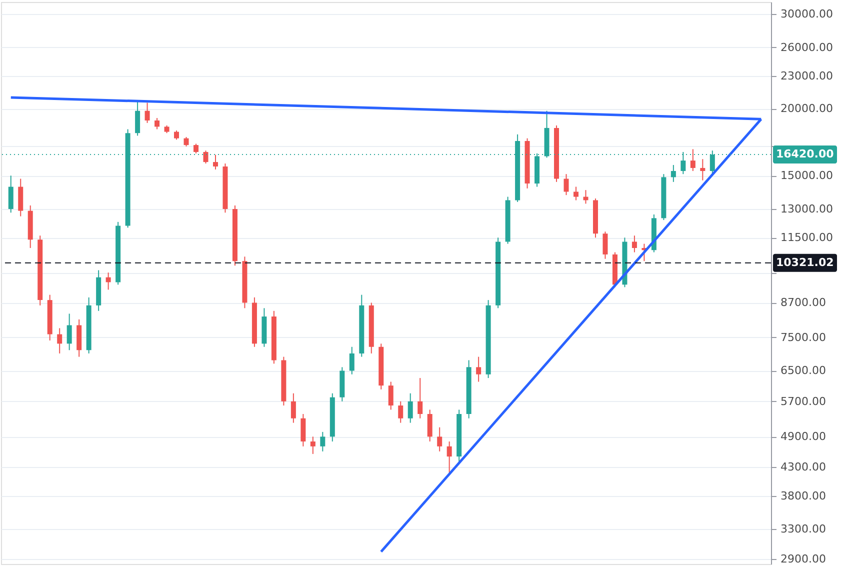 This screenshot has height=566, width=842. I want to click on y-tick-label: 6500.00, so click(803, 371).